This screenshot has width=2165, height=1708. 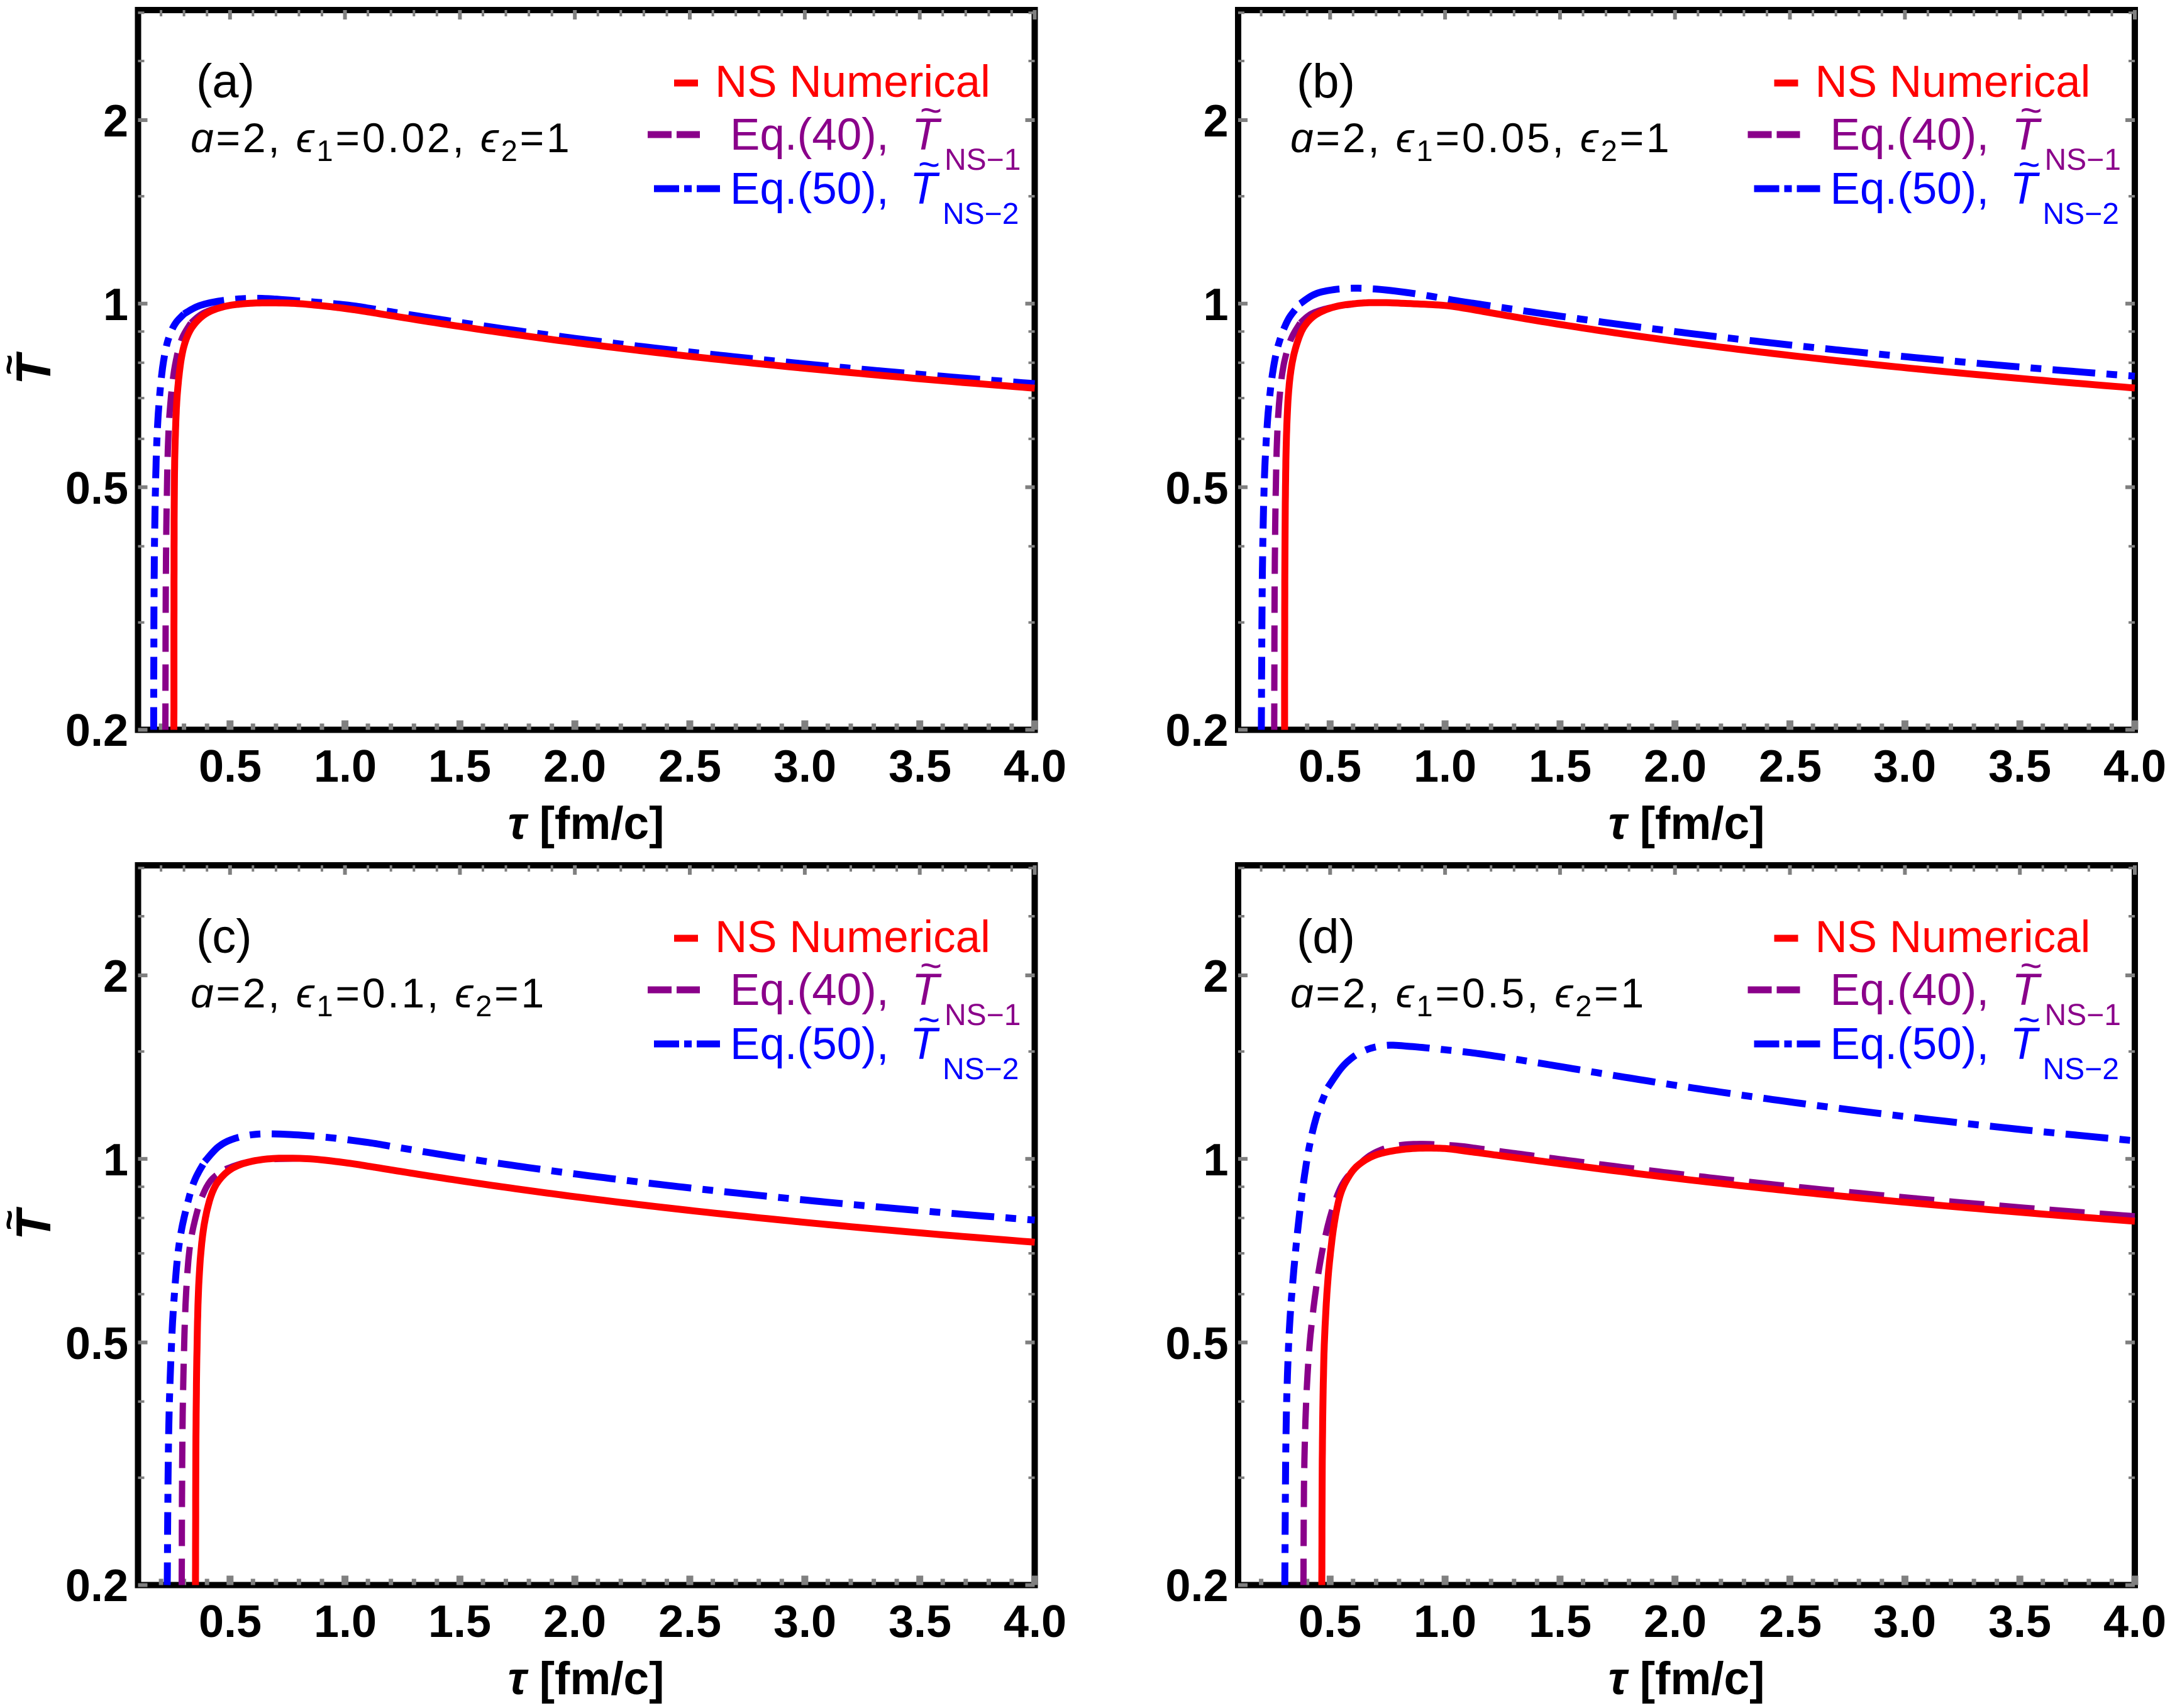 What do you see at coordinates (224, 936) in the screenshot?
I see `svg-text: (c)` at bounding box center [224, 936].